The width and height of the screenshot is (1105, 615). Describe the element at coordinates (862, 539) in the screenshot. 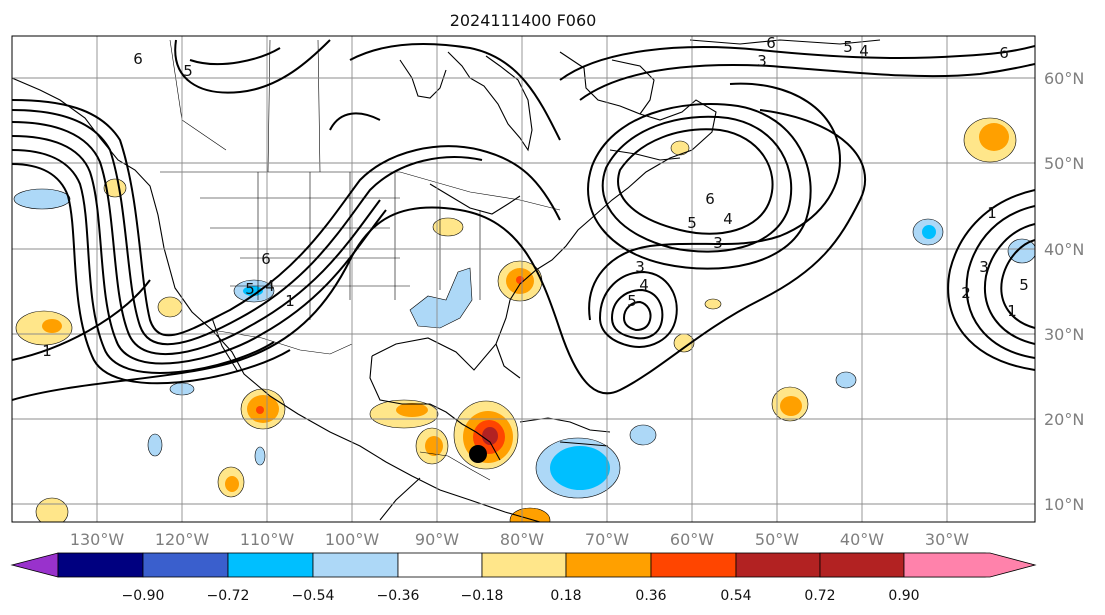

I see `lon-label-40w: 40°W` at that location.